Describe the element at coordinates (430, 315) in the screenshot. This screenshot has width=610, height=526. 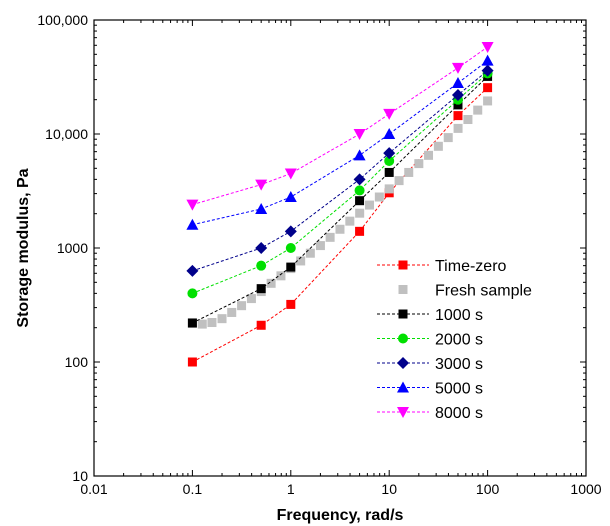
I see `legend-item: 1000 s` at that location.